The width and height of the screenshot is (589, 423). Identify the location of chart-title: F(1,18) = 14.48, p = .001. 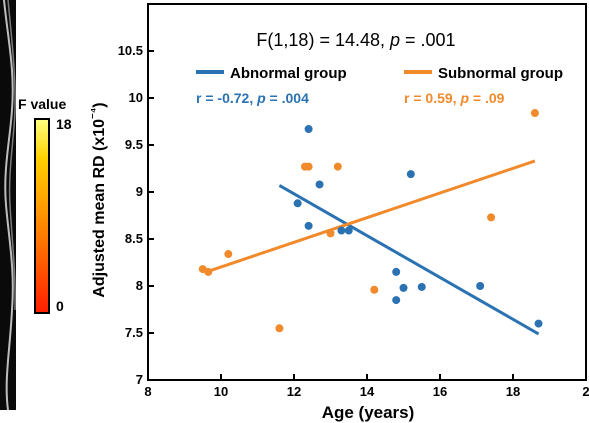
(355, 40).